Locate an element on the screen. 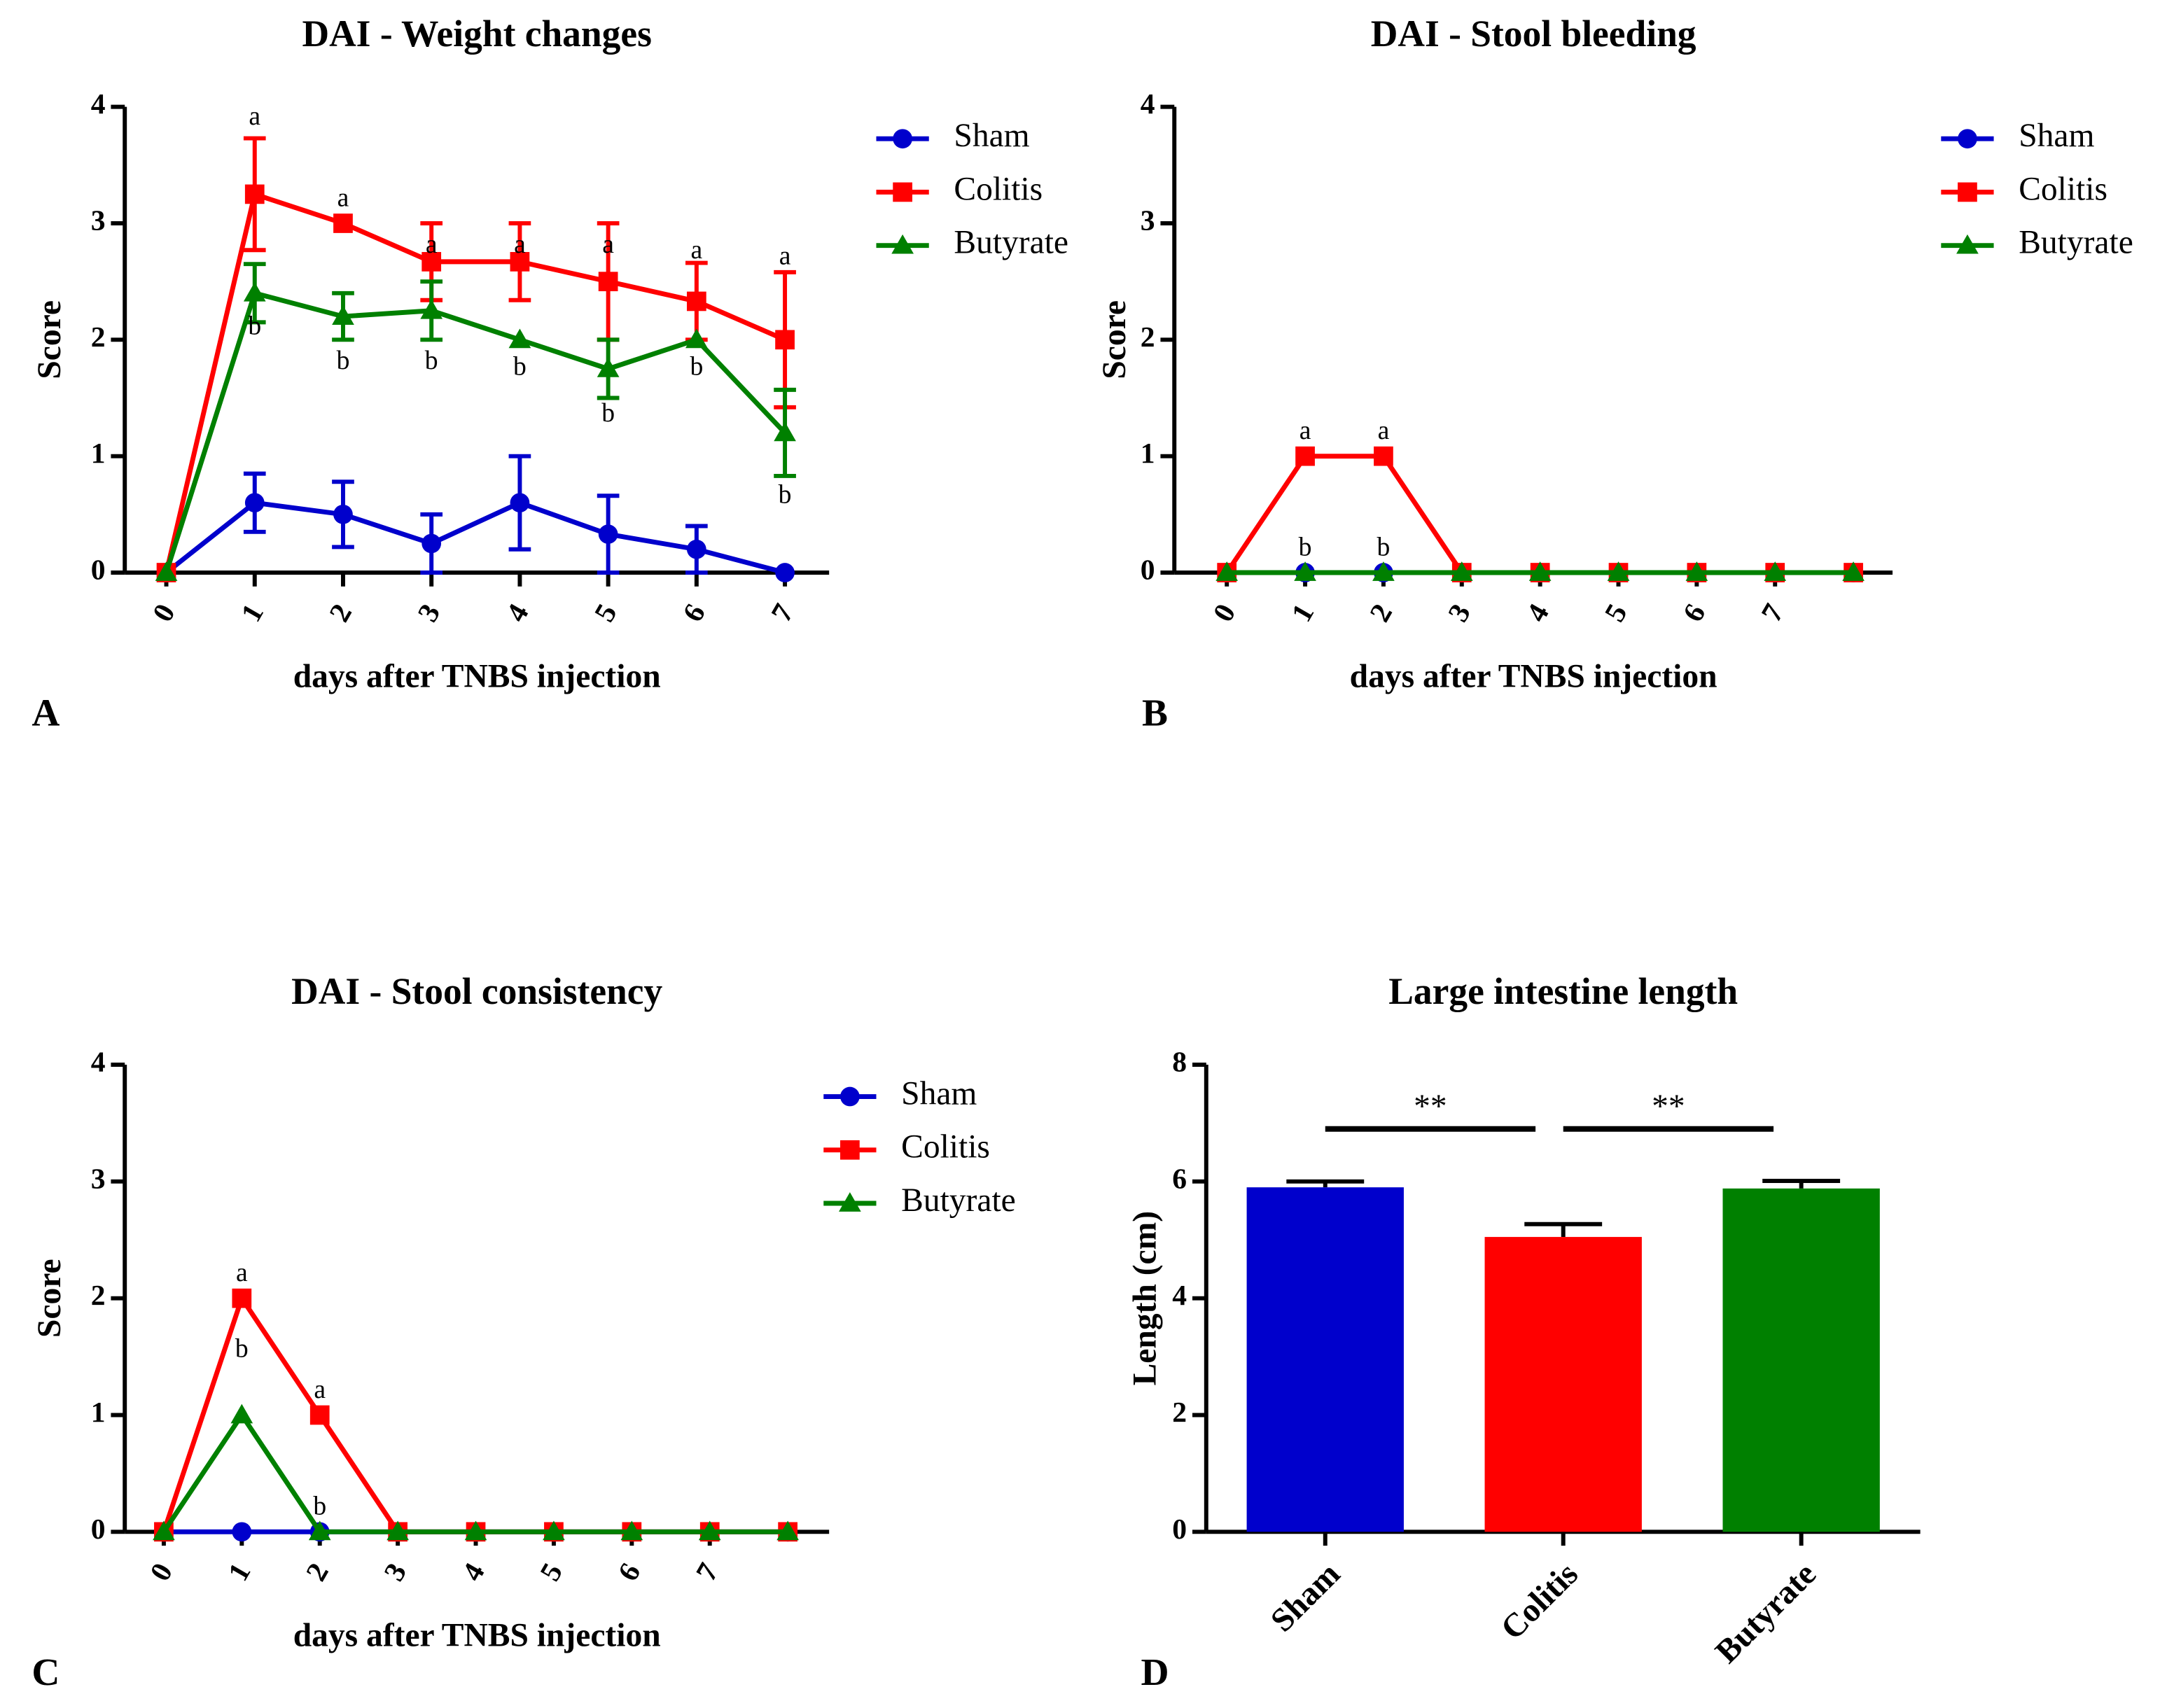 Image resolution: width=2174 pixels, height=1708 pixels. x-tick-label: 2 is located at coordinates (341, 612).